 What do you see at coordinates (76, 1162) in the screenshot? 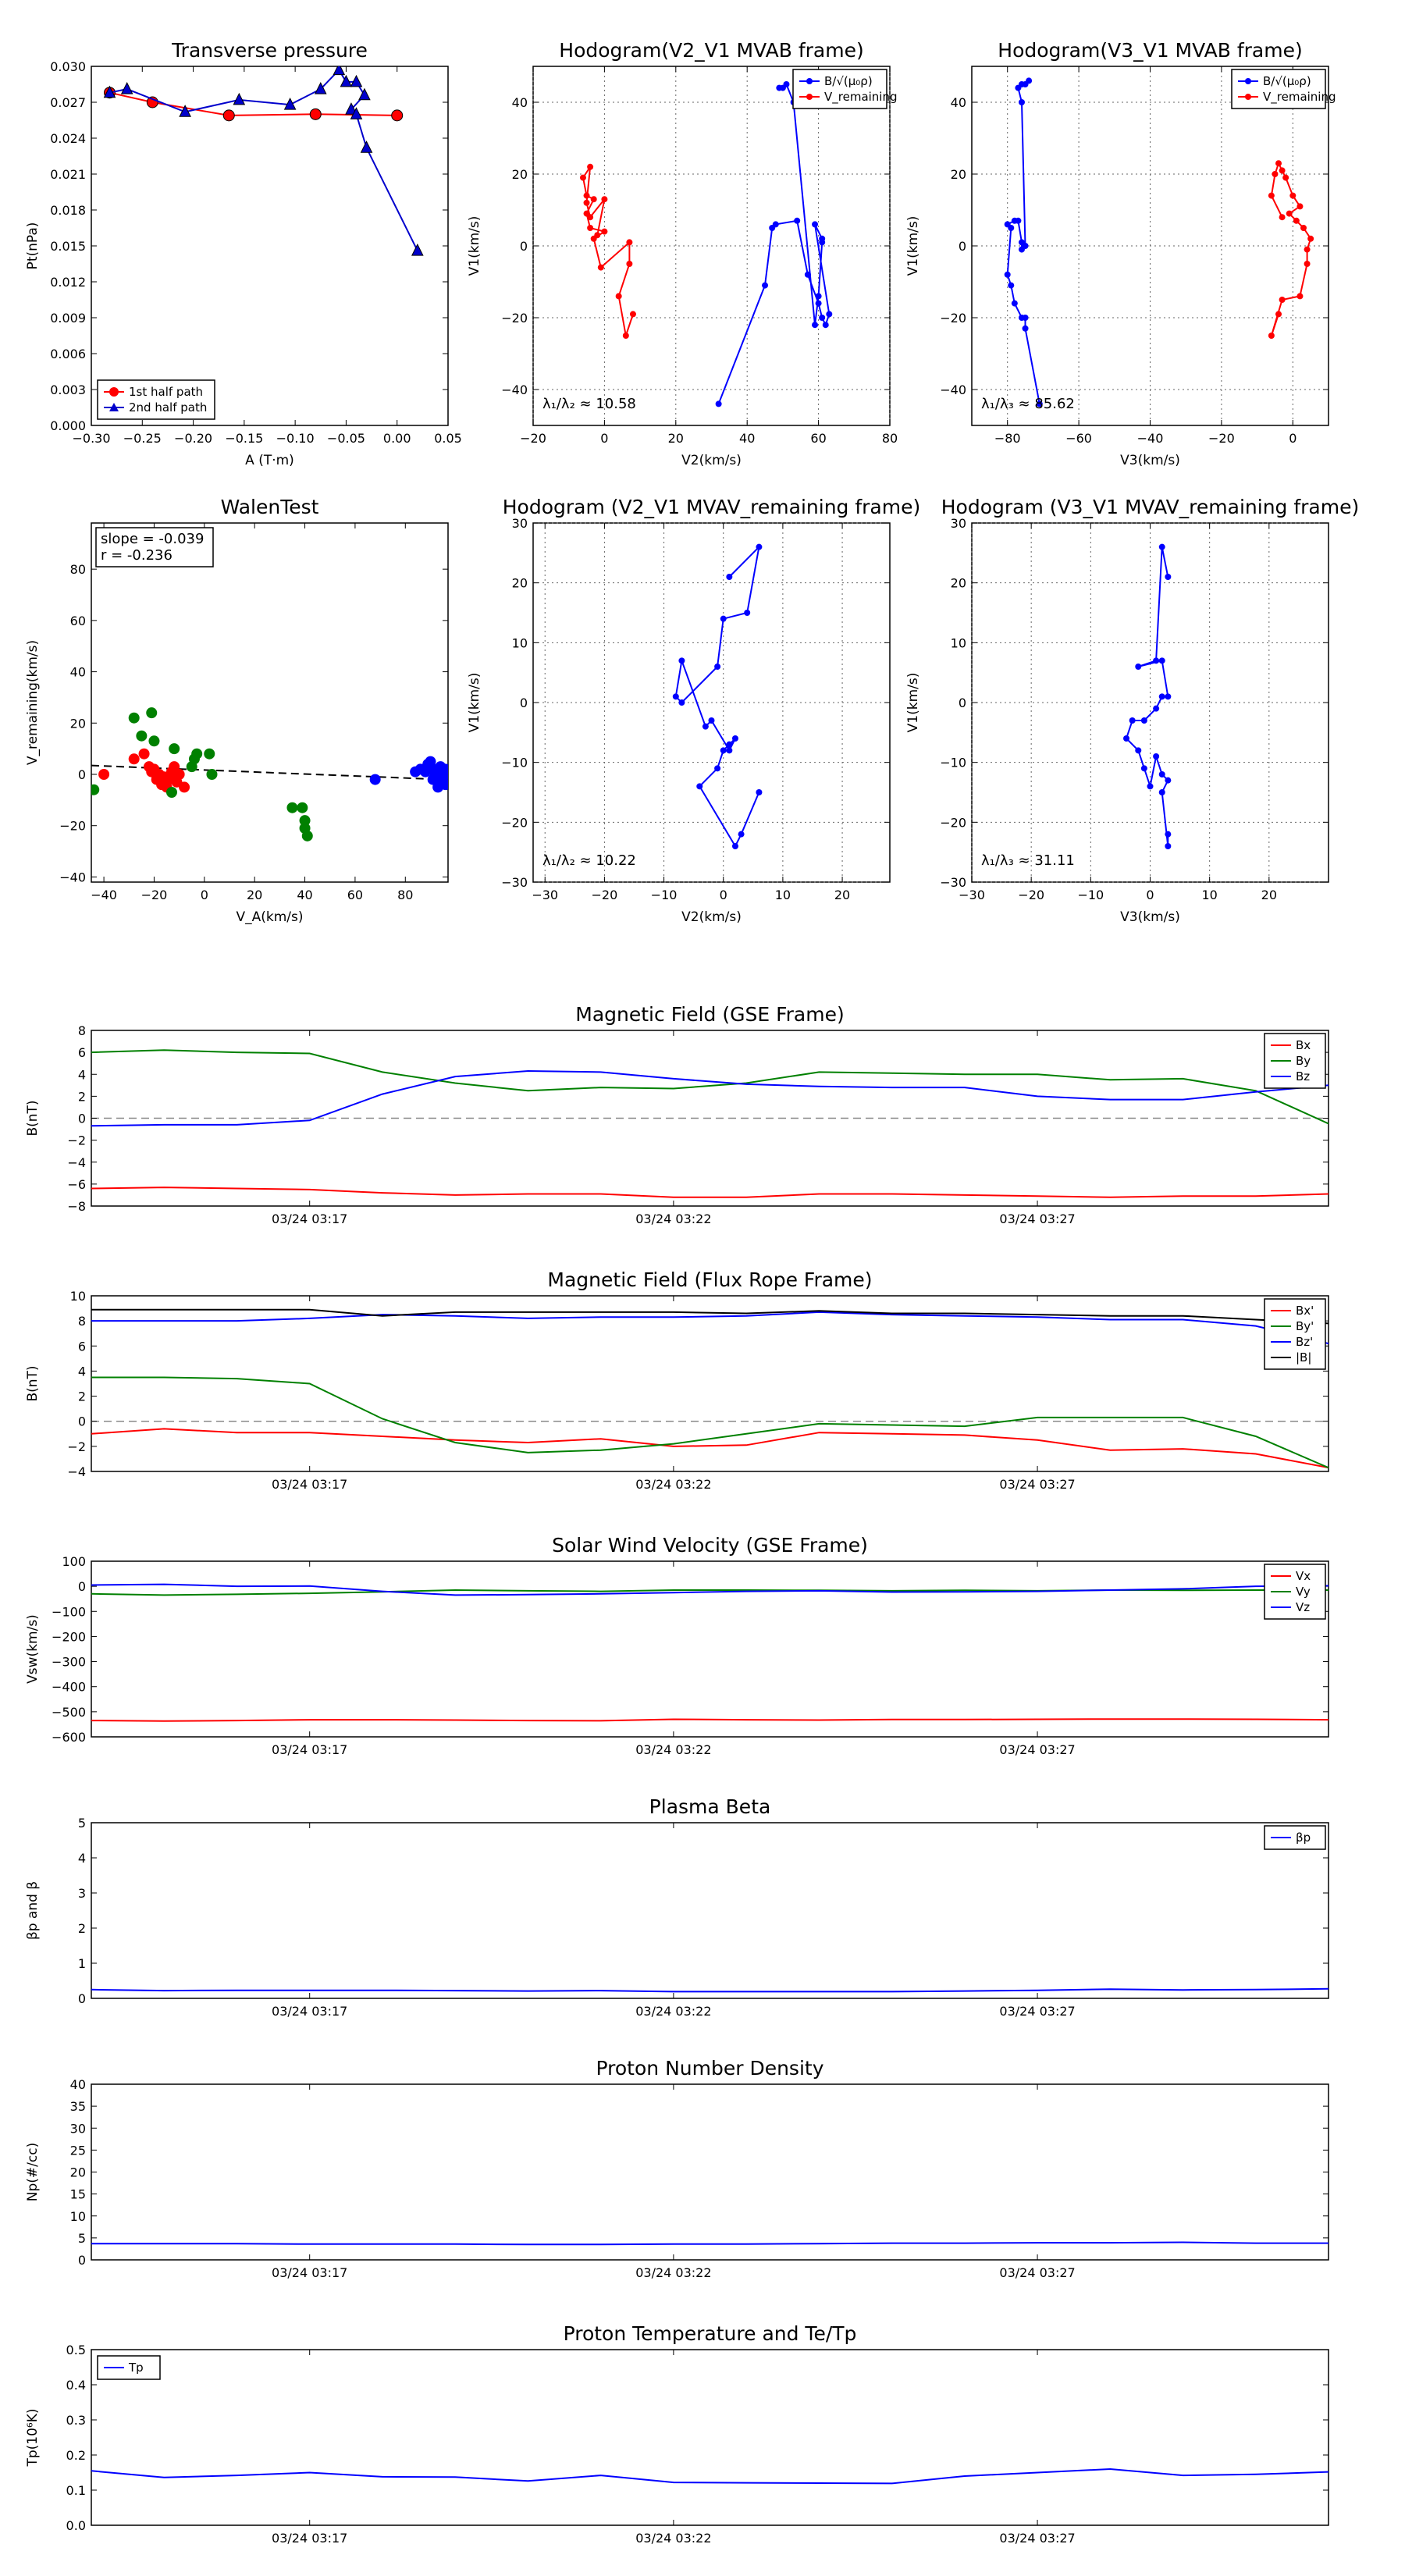
I see `y-tick-label: −4` at bounding box center [76, 1162].